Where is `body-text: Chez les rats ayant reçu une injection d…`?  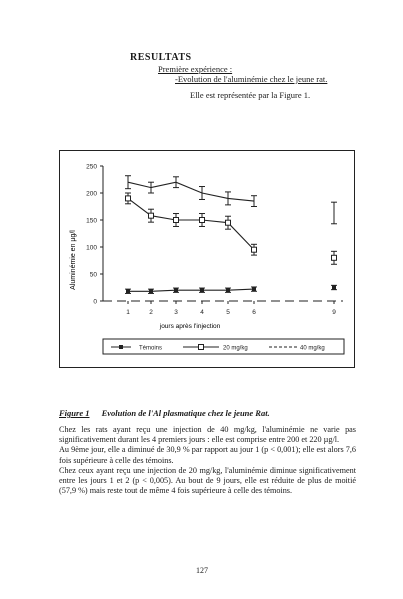 body-text: Chez les rats ayant reçu une injection d… is located at coordinates (207, 460).